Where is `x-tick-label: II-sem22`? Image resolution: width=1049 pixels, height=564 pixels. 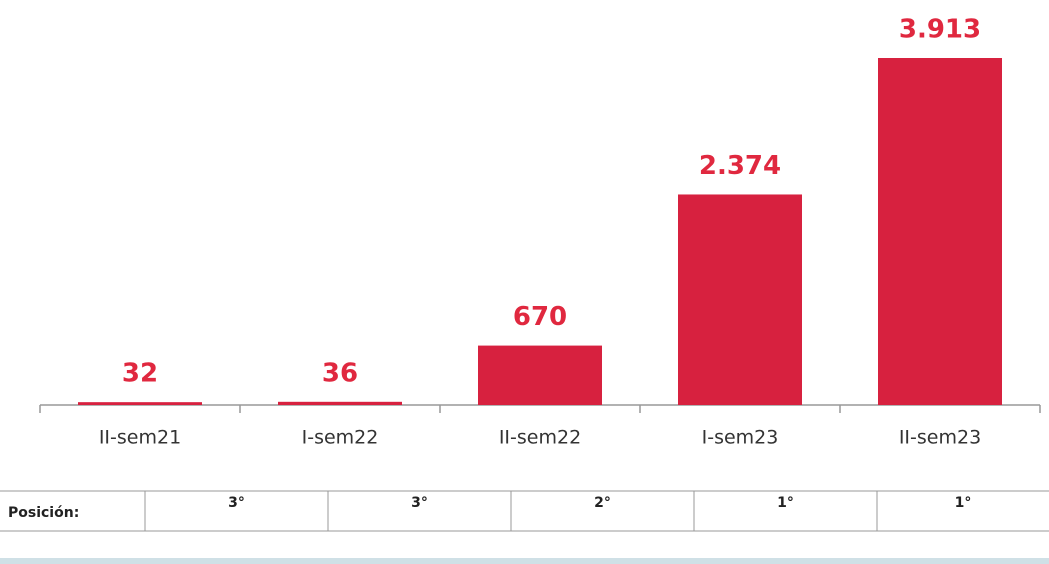
x-tick-label: II-sem22 is located at coordinates (540, 438).